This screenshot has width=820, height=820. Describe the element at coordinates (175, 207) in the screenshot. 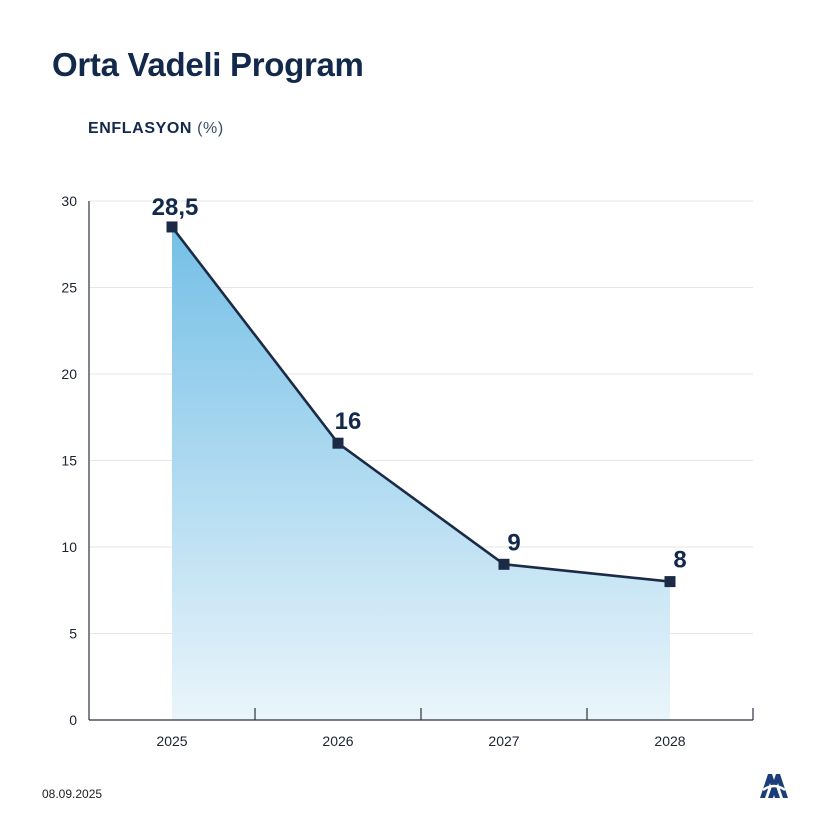

I see `data-label: 28,5` at that location.